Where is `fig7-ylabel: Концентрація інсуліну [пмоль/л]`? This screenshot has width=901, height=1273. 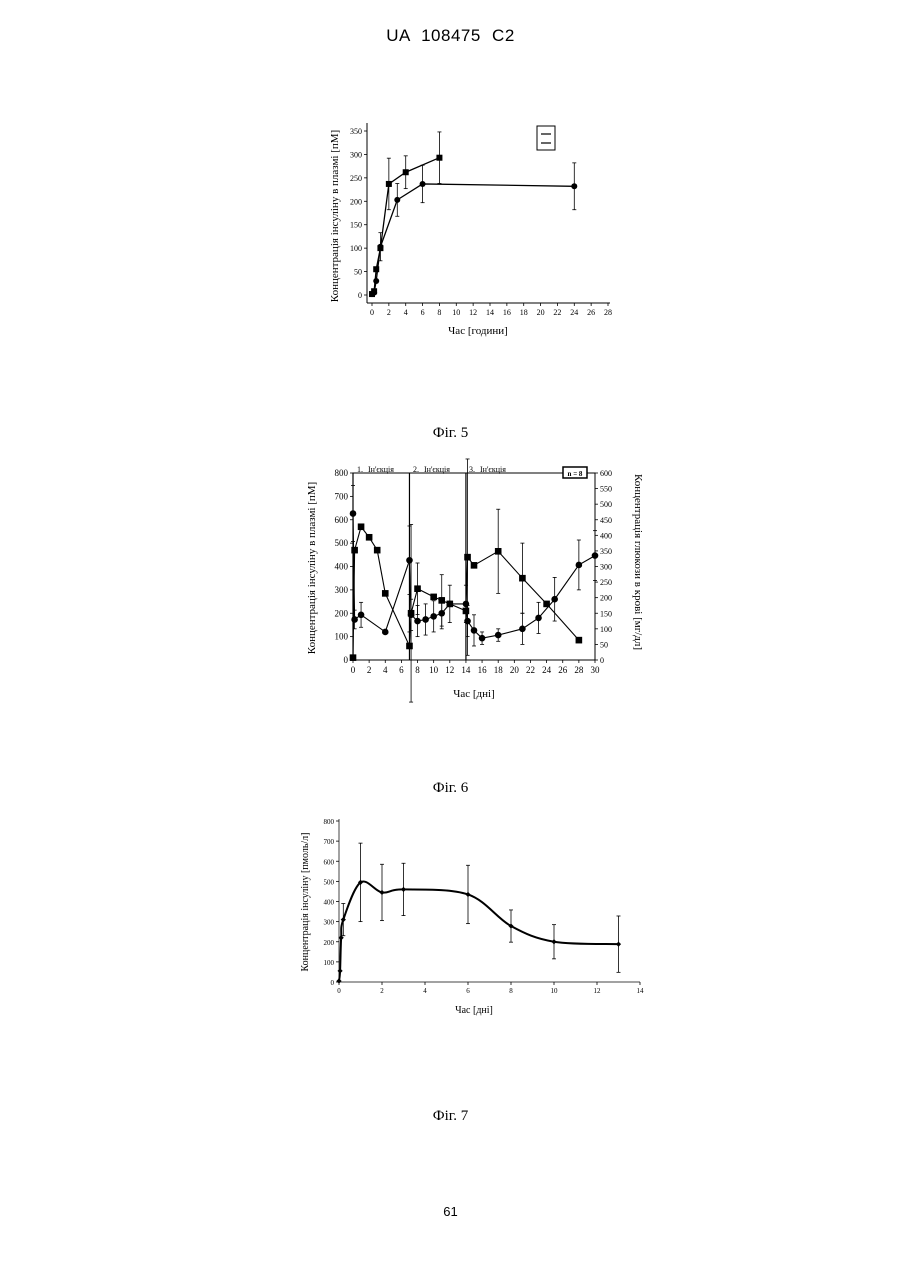 fig7-ylabel: Концентрація інсуліну [пмоль/л] is located at coordinates (305, 902).